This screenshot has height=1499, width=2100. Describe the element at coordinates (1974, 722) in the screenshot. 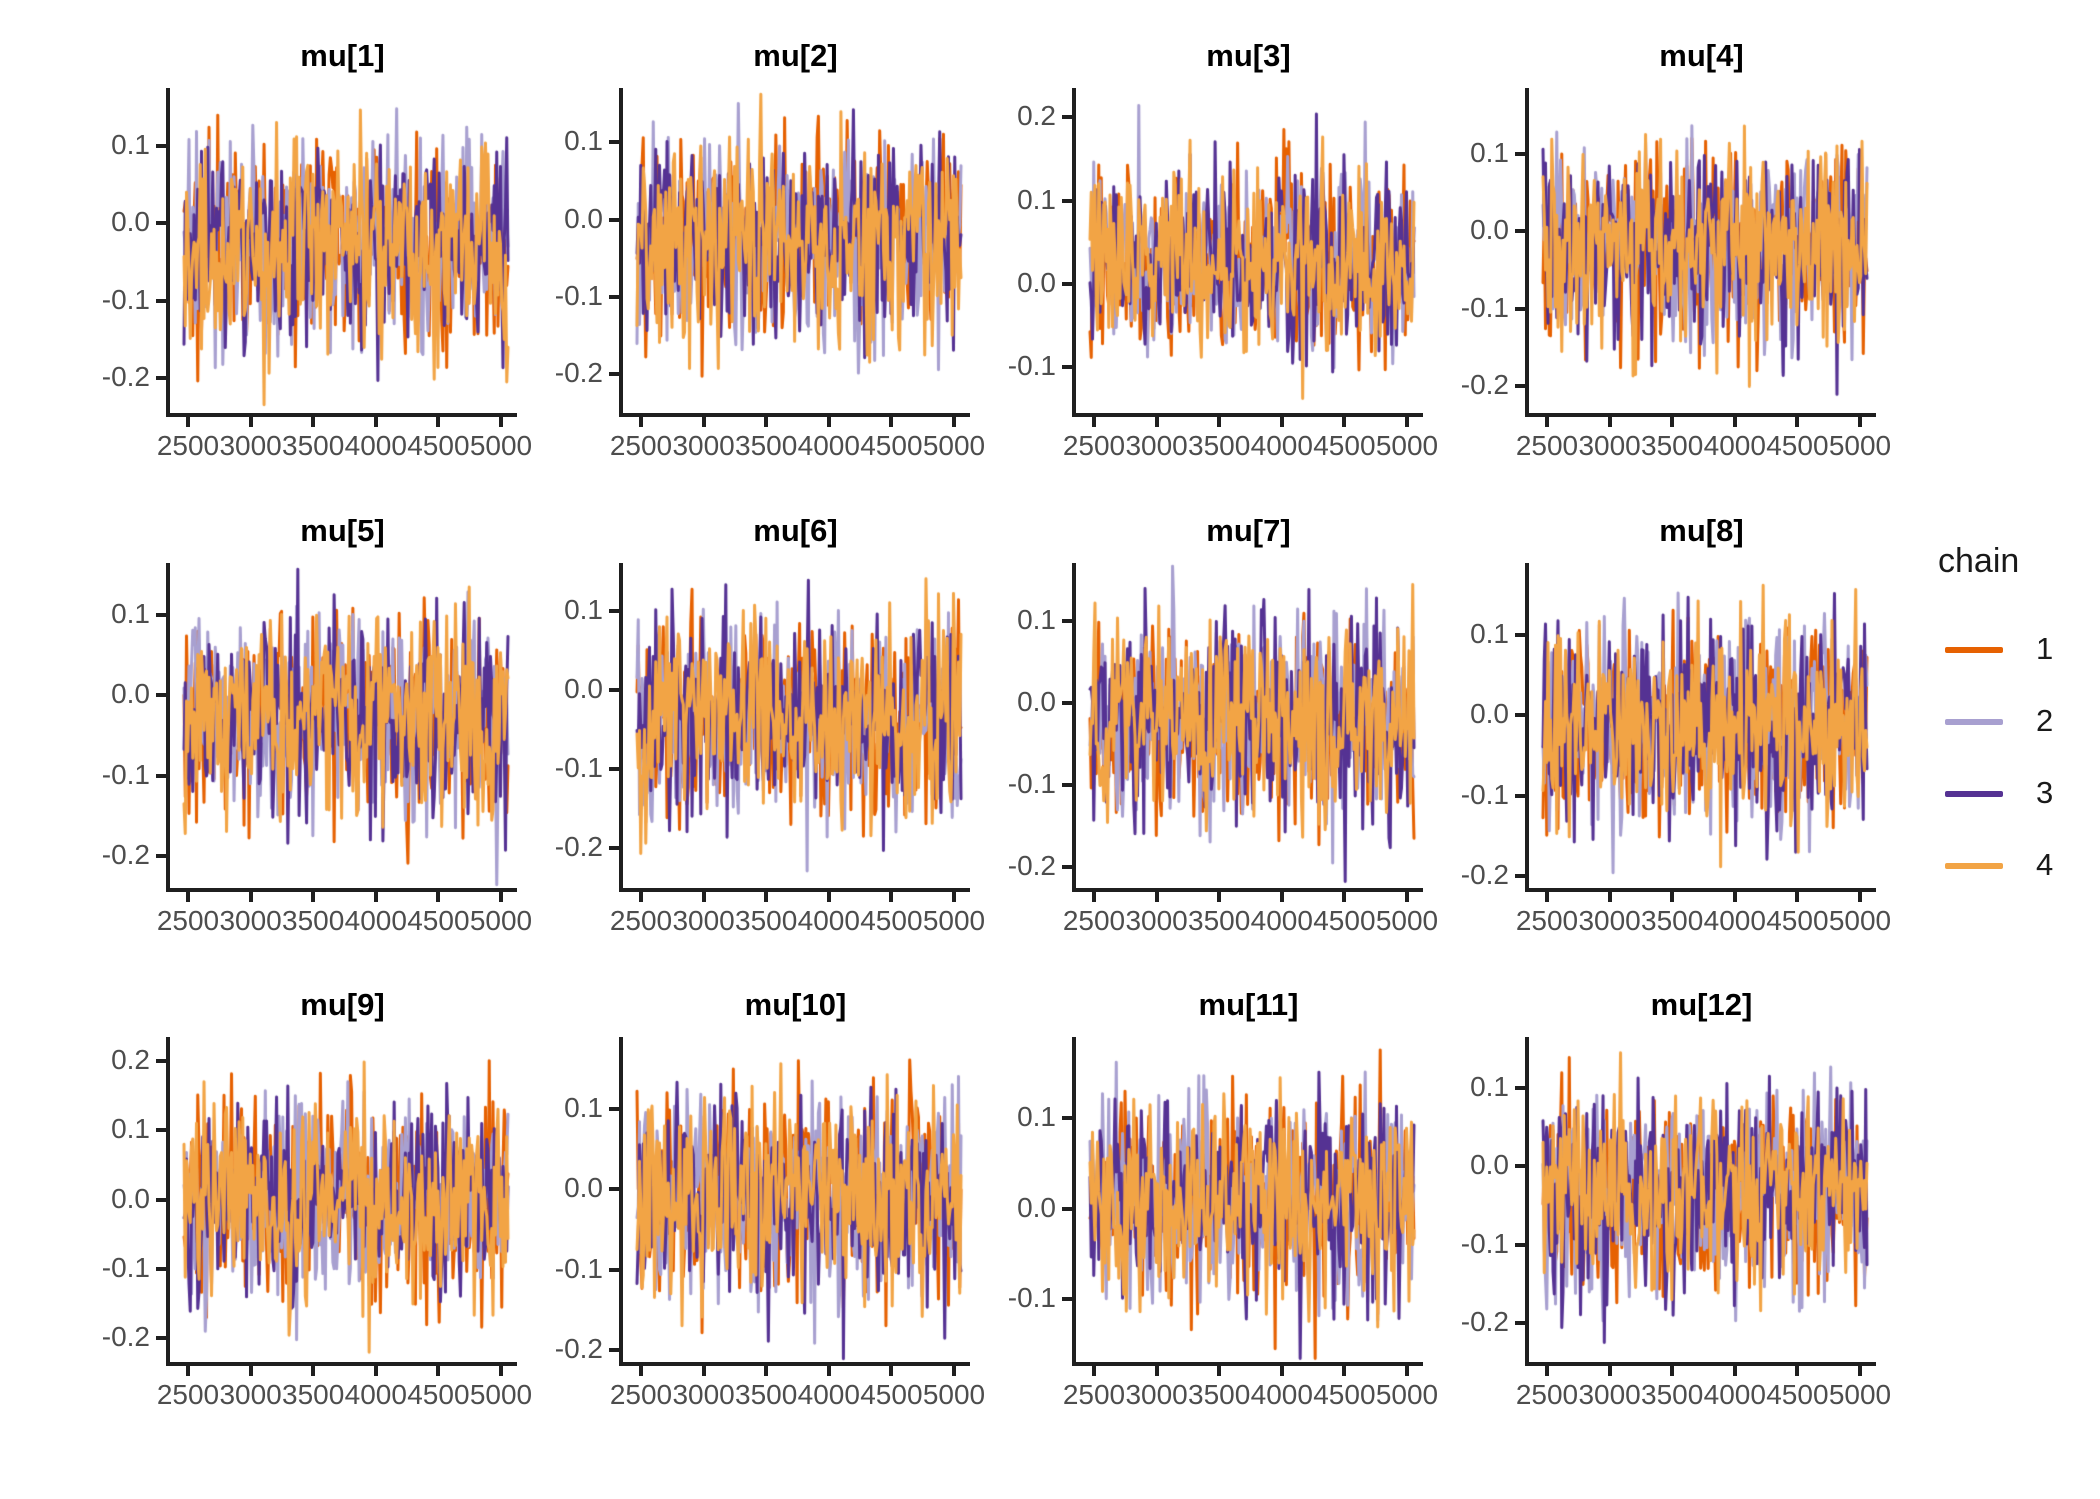

I see `legend-key-line` at that location.